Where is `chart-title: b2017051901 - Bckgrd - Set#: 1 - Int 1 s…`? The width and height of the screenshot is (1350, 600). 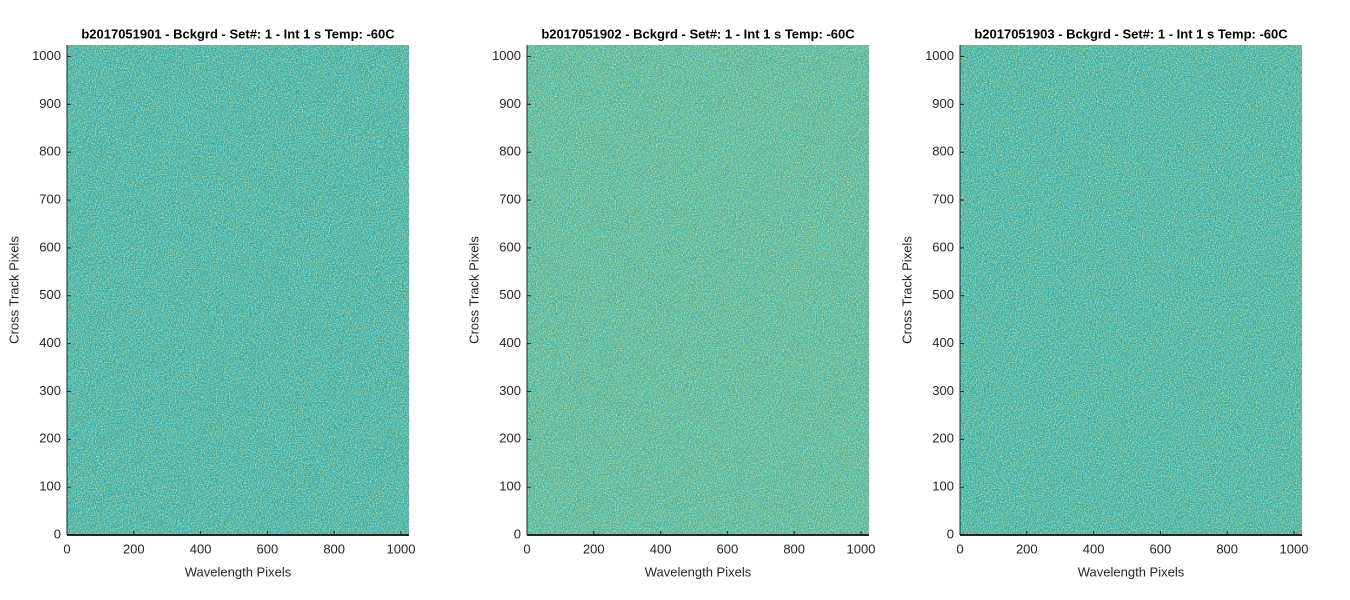 chart-title: b2017051901 - Bckgrd - Set#: 1 - Int 1 s… is located at coordinates (238, 33).